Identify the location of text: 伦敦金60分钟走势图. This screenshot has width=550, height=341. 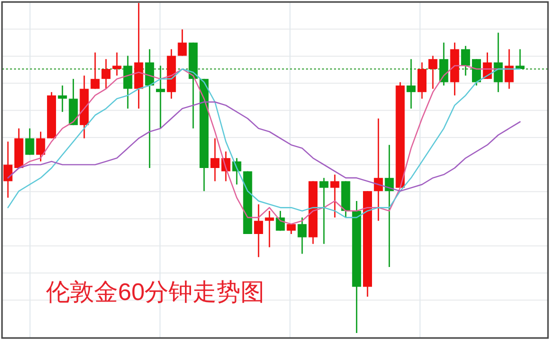
(155, 292).